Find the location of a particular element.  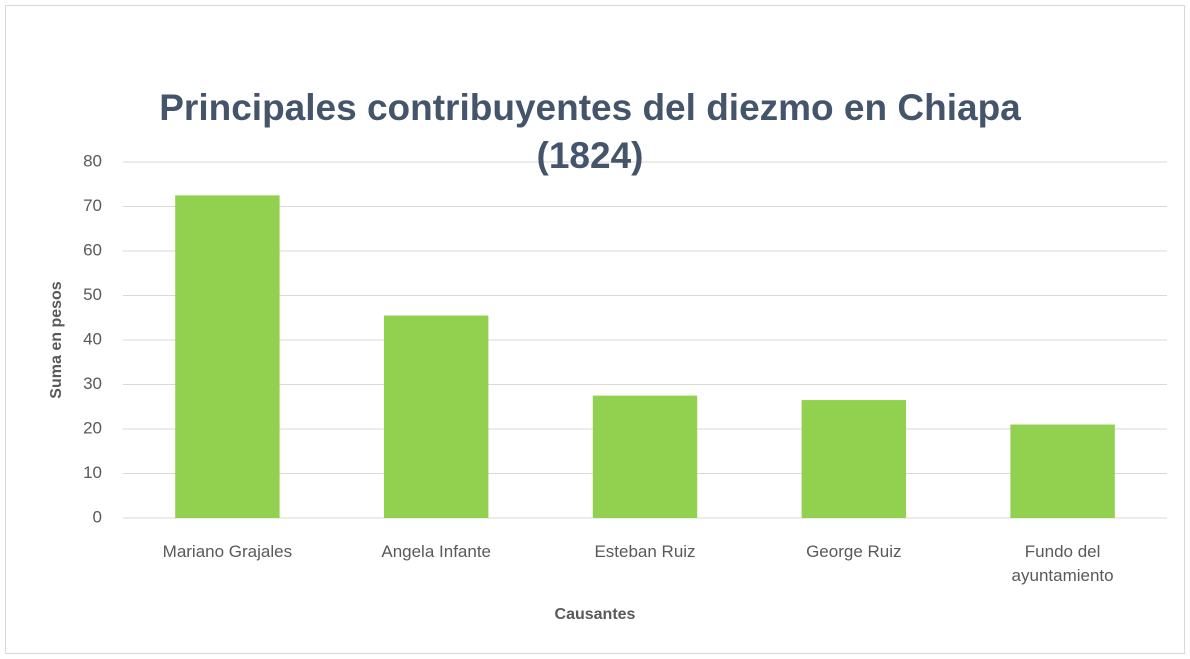

x-tick-label: Esteban Ruiz is located at coordinates (645, 551).